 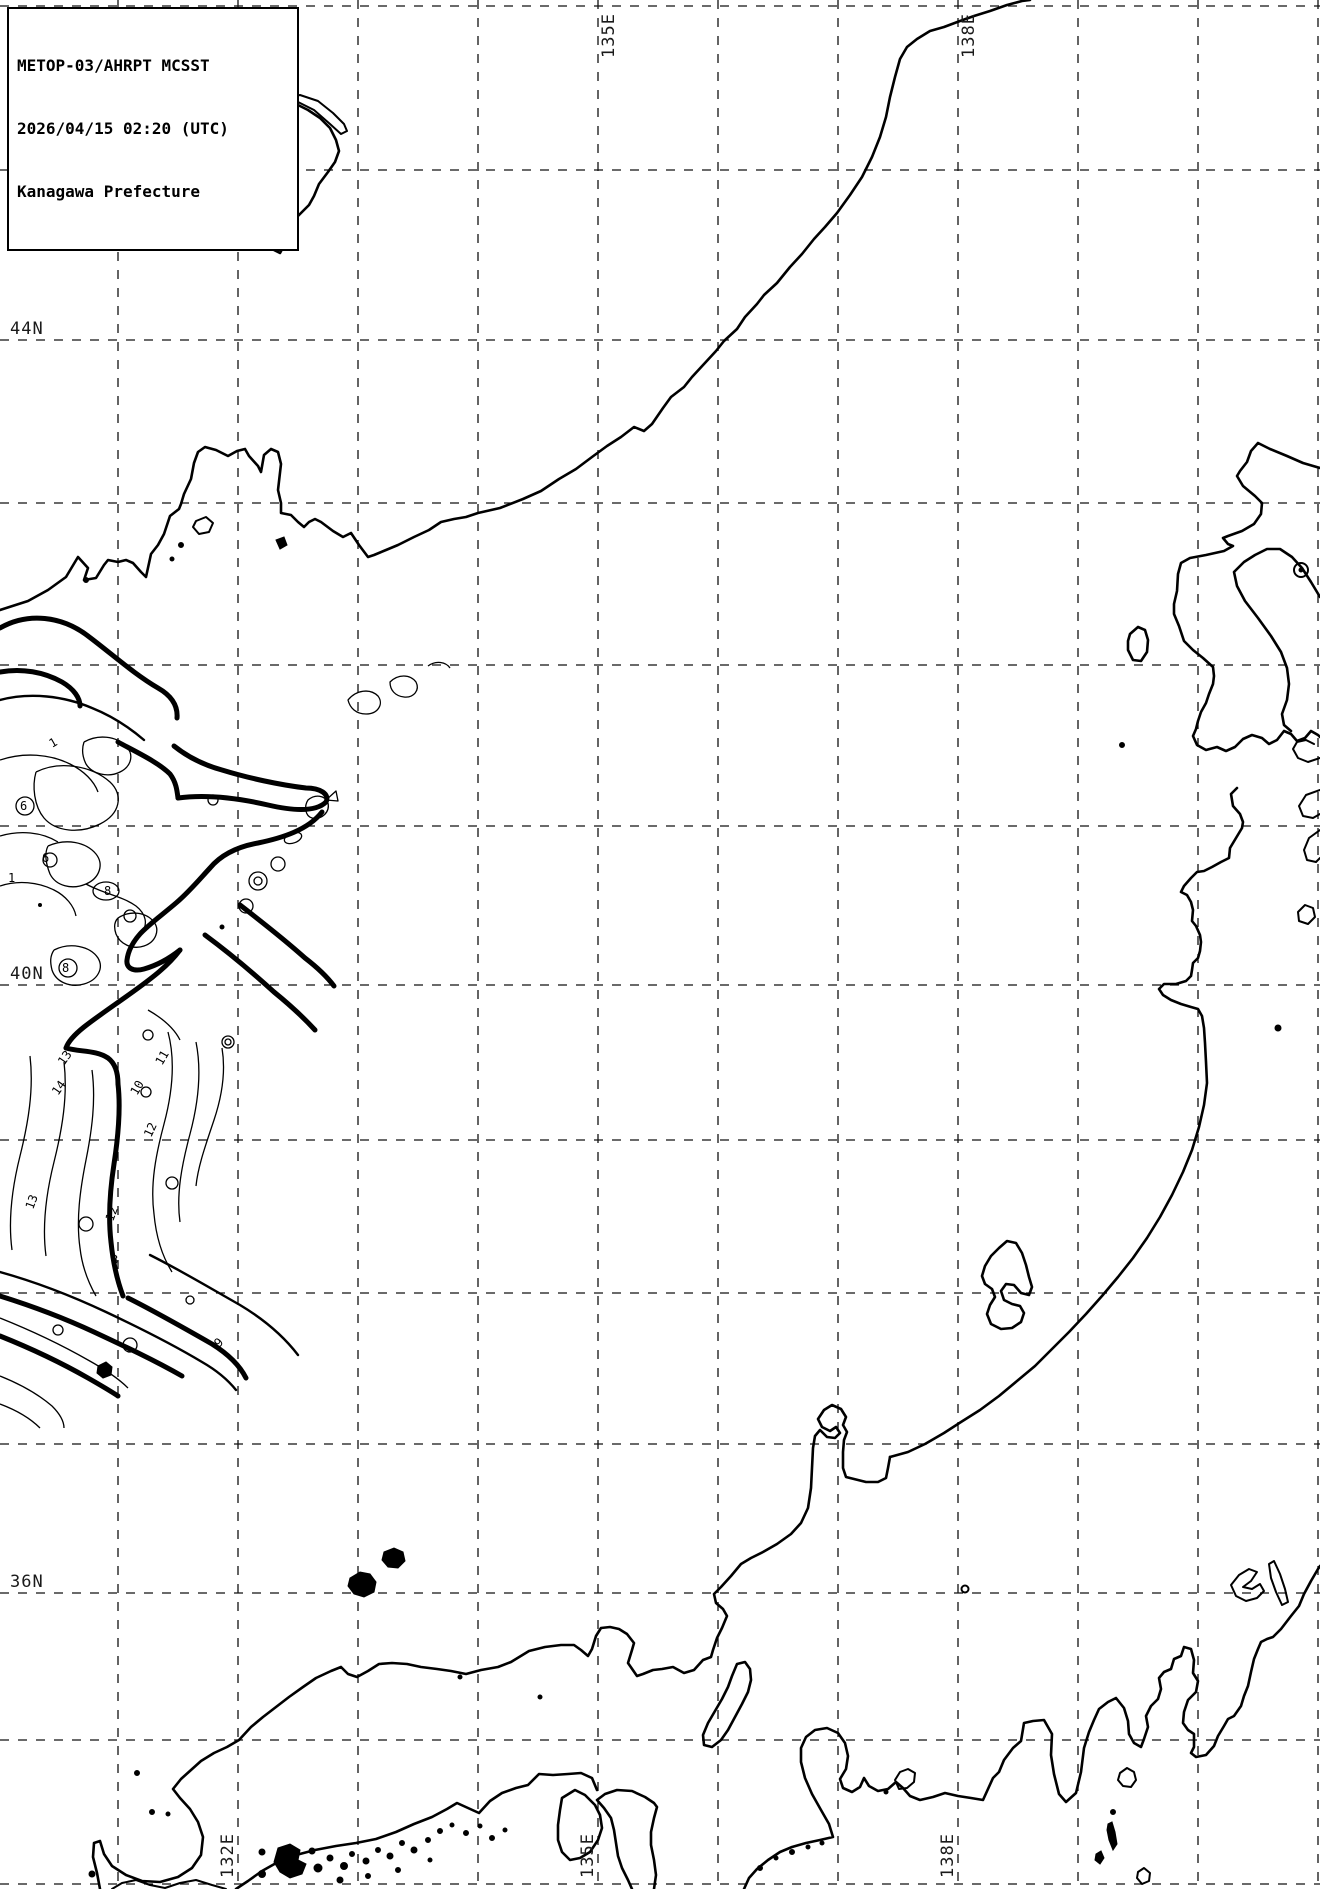 I want to click on islet-funka-bay, so click(x=1301, y=570).